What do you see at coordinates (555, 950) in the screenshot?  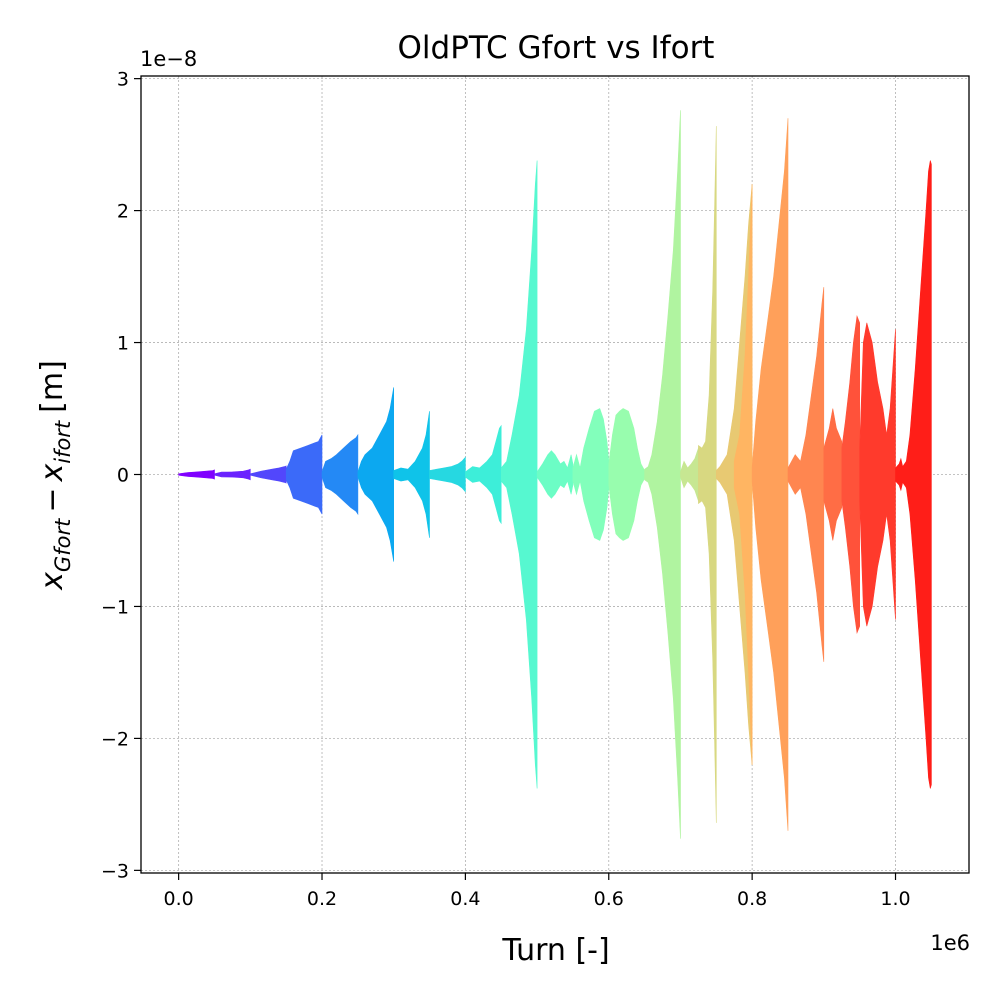 I see `x-axis-label: Turn [-]` at bounding box center [555, 950].